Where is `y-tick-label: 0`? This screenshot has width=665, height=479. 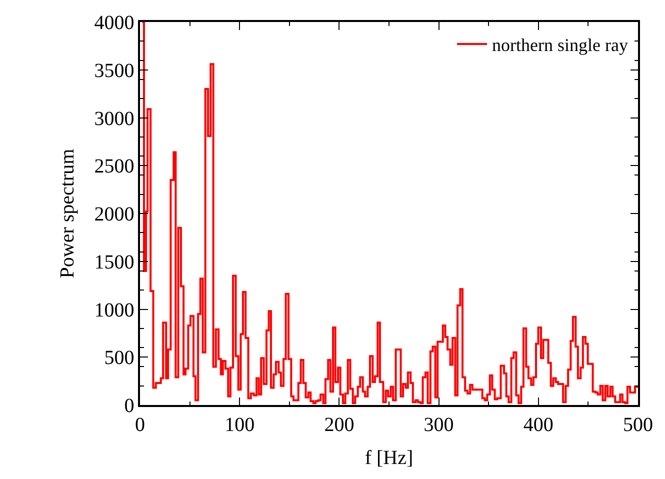
y-tick-label: 0 is located at coordinates (129, 406).